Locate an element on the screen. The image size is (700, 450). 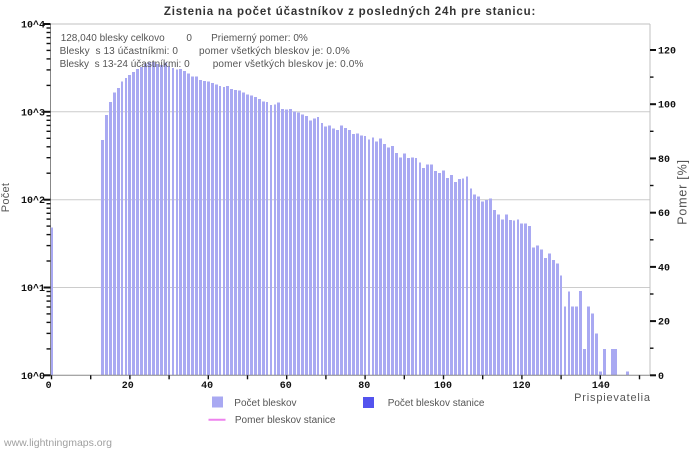
svg-text: Počet is located at coordinates (6, 197).